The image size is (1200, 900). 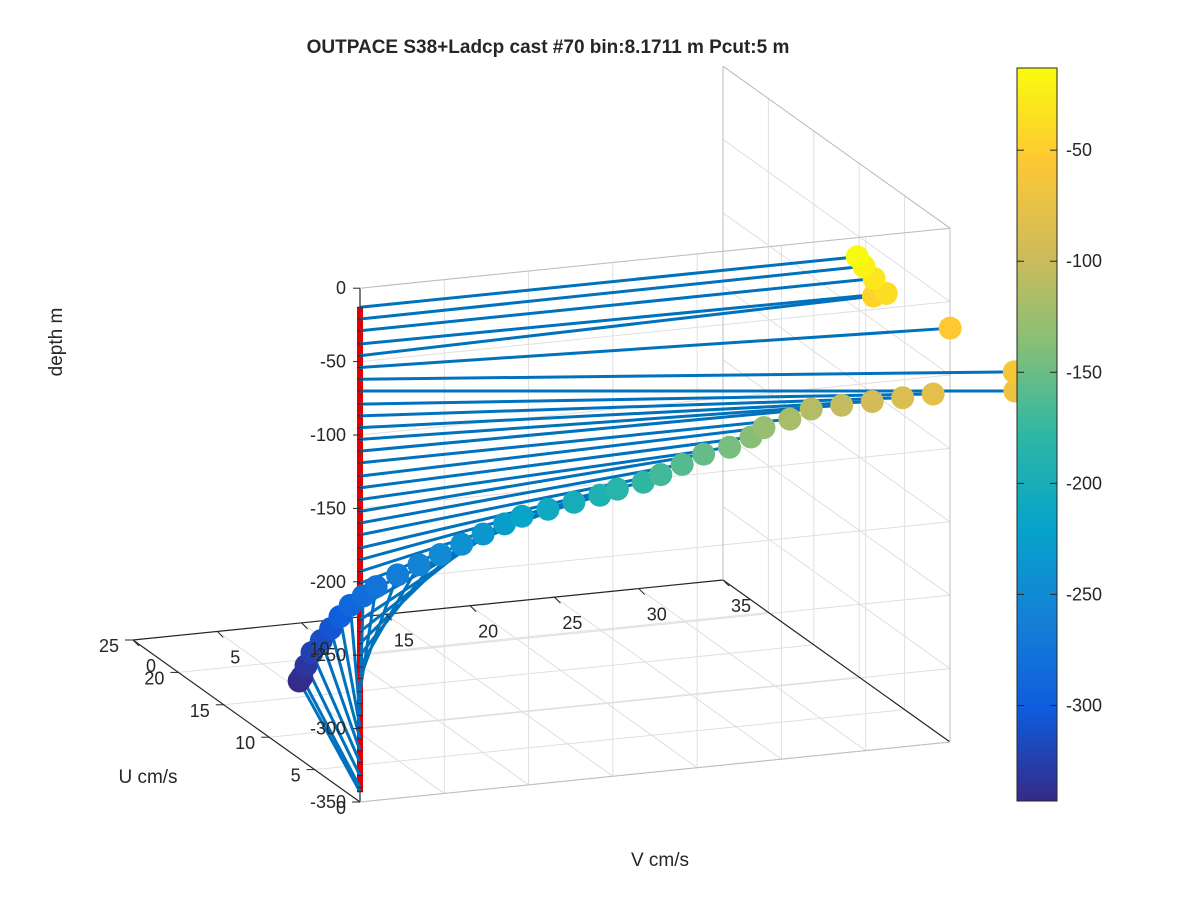 What do you see at coordinates (488, 632) in the screenshot?
I see `x-tick-label: 20` at bounding box center [488, 632].